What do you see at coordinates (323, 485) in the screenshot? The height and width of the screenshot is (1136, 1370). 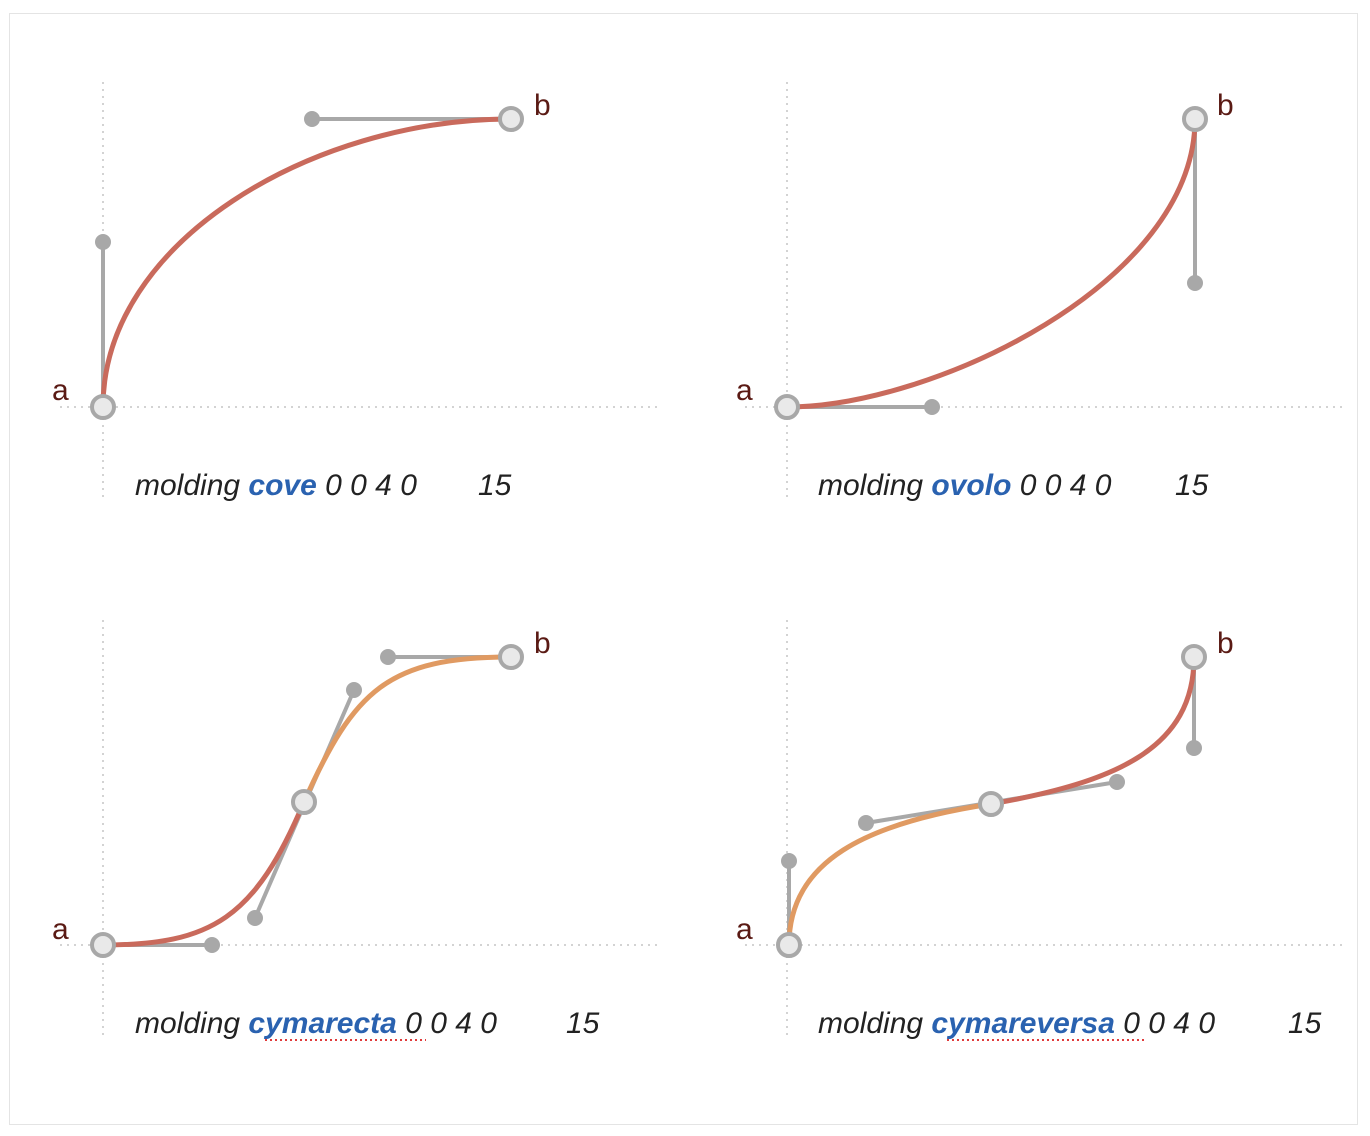 I see `caption: molding cove 0 0 4 0 15` at bounding box center [323, 485].